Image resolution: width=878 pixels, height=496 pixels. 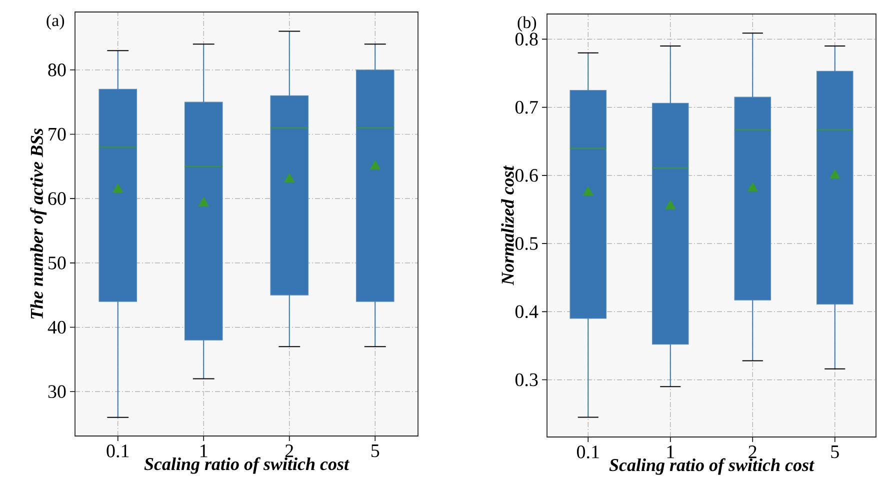 I want to click on y-tick-label: 0.7, so click(x=526, y=107).